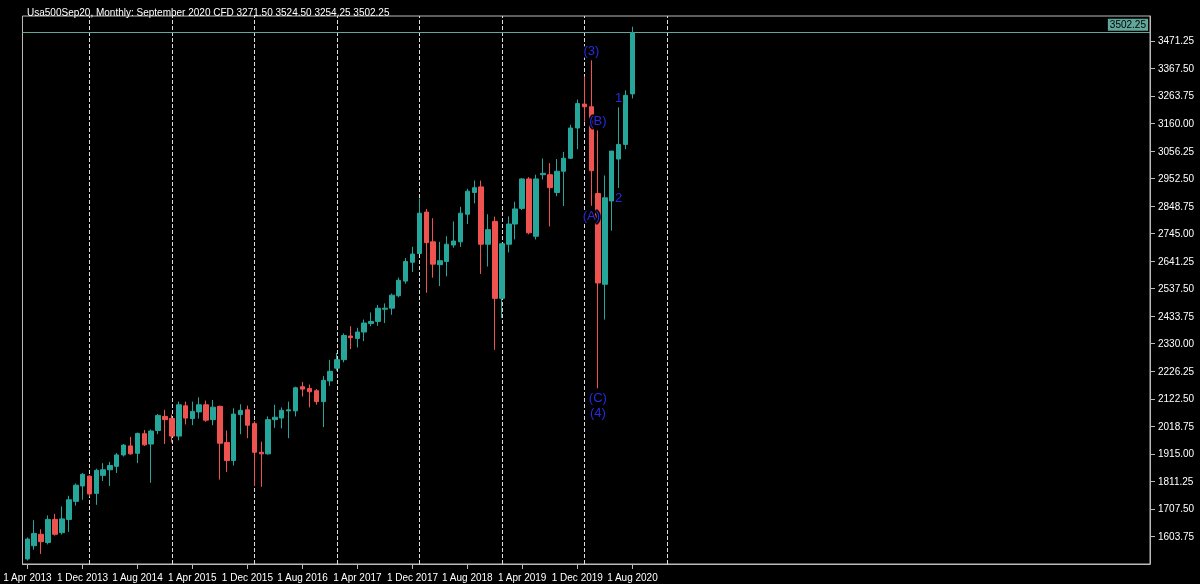 The height and width of the screenshot is (584, 1200). What do you see at coordinates (597, 413) in the screenshot?
I see `annotation: (4)` at bounding box center [597, 413].